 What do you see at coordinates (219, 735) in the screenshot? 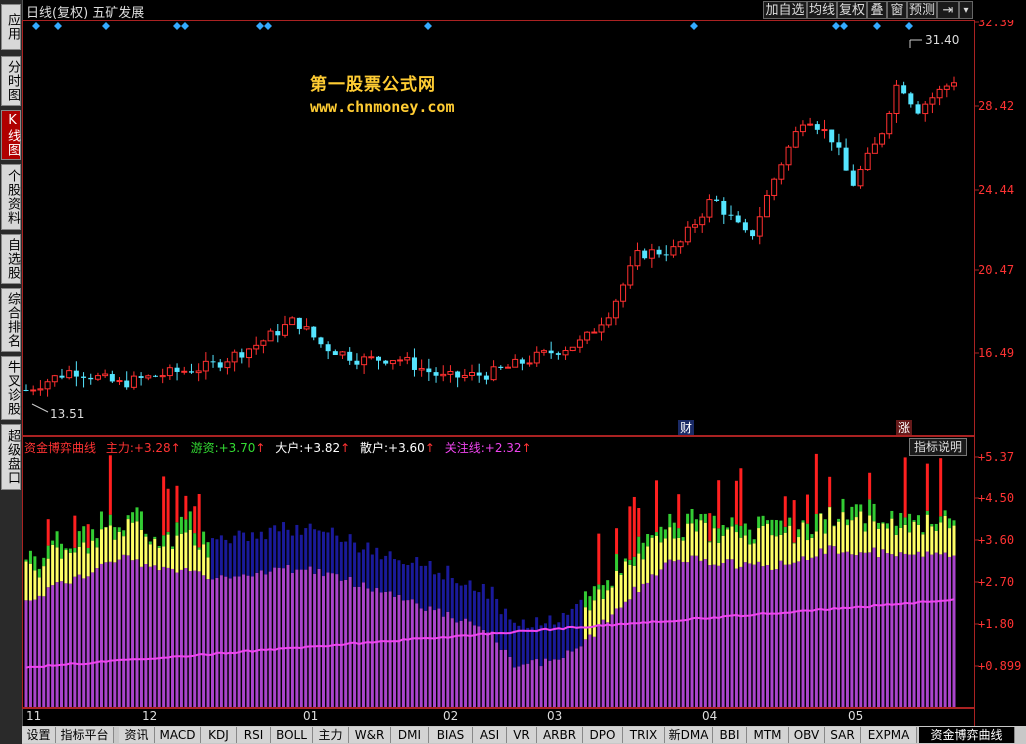
I see `tab-kdj: KDJ` at bounding box center [219, 735].